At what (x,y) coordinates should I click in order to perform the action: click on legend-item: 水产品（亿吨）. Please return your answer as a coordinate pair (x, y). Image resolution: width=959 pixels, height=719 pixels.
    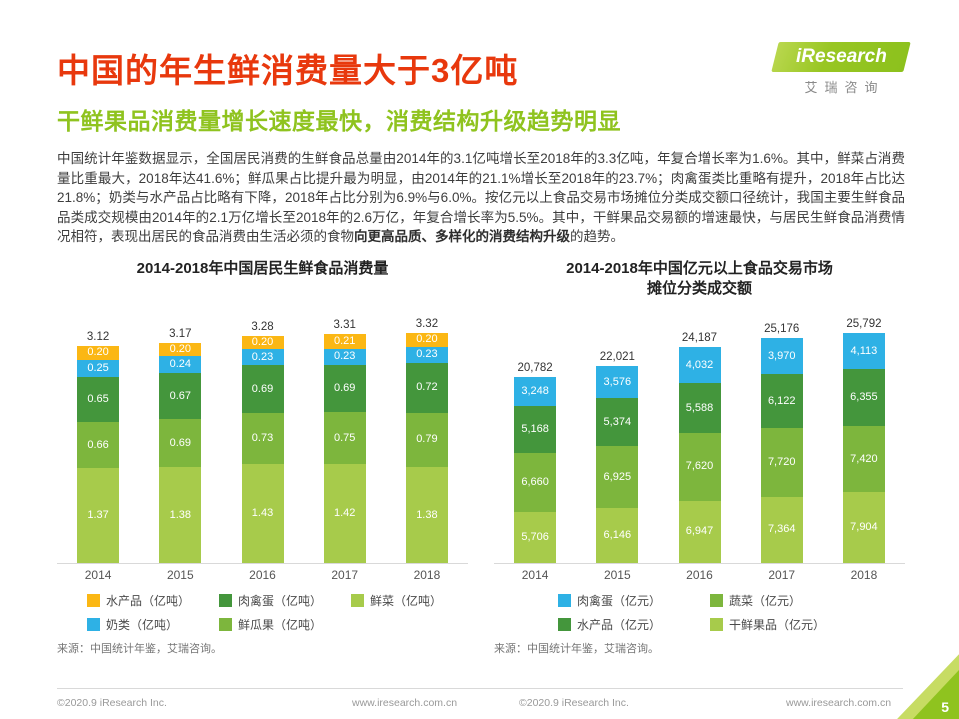
    Looking at the image, I should click on (153, 600).